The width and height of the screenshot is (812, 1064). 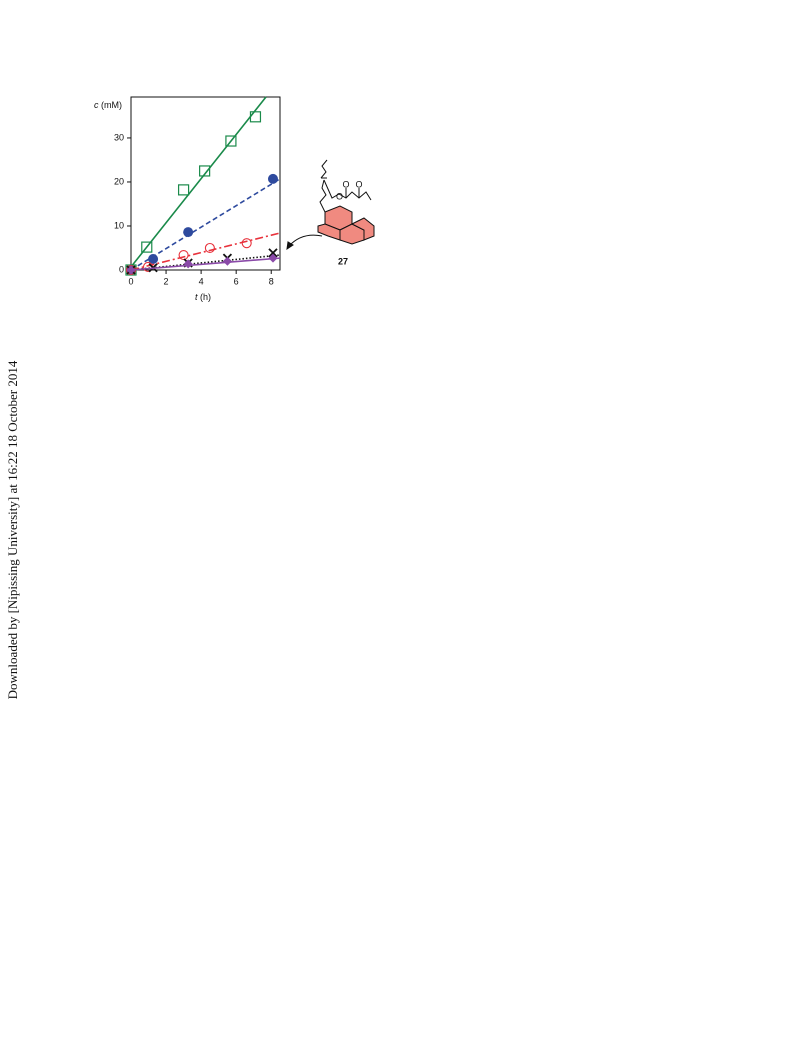 I want to click on y-tick-label: 30, so click(x=119, y=137).